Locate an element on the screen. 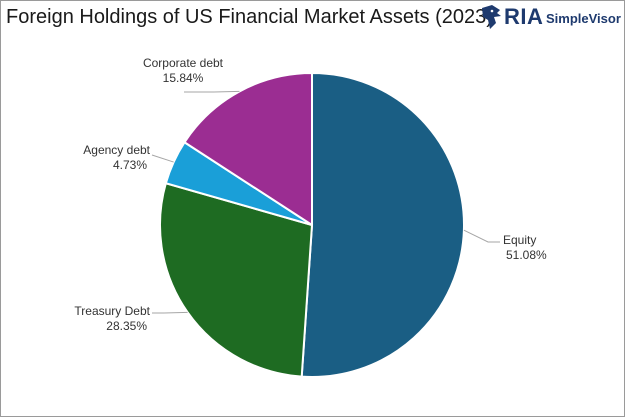  brand-simplevisor-text: SimpleVisor is located at coordinates (583, 18).